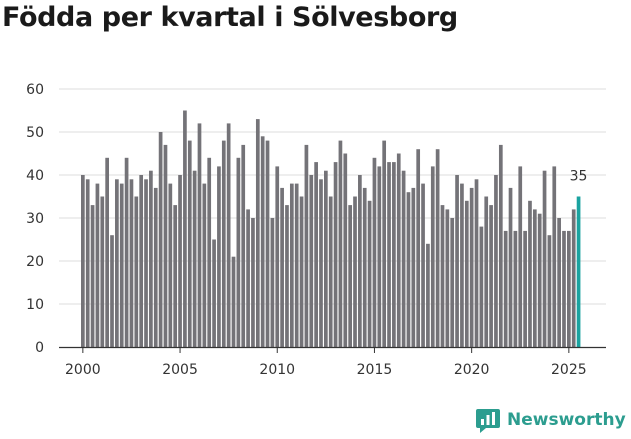  I want to click on brand-name: Newsworthy, so click(566, 420).